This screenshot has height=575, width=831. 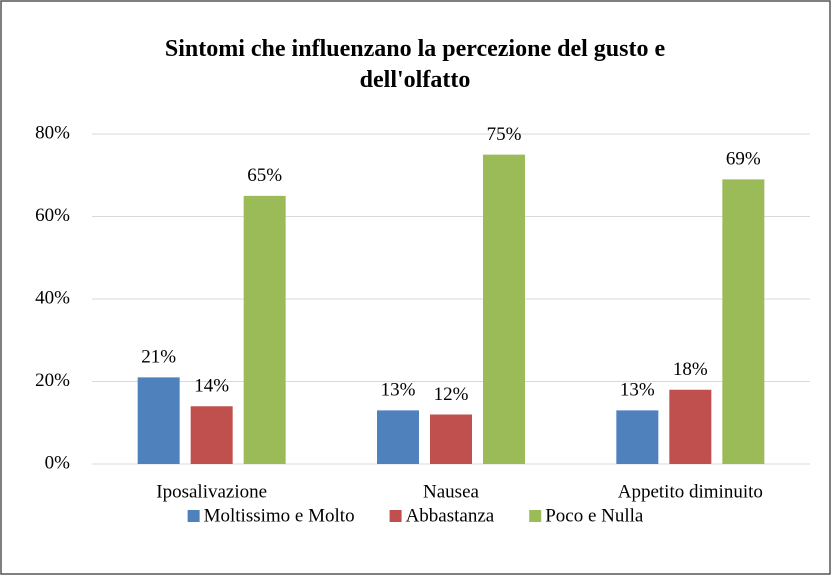 What do you see at coordinates (58, 462) in the screenshot?
I see `y-tick-label: 0%` at bounding box center [58, 462].